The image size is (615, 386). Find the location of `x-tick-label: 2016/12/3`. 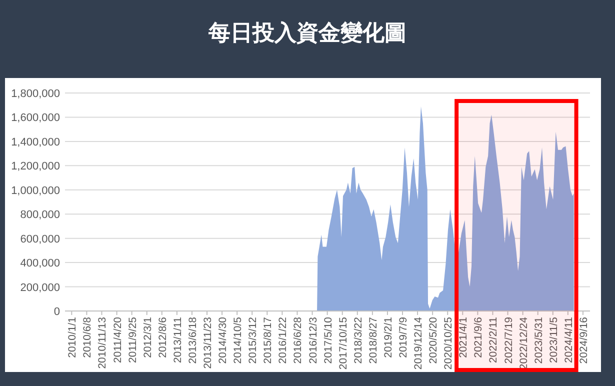

x-tick-label: 2016/12/3 is located at coordinates (313, 340).